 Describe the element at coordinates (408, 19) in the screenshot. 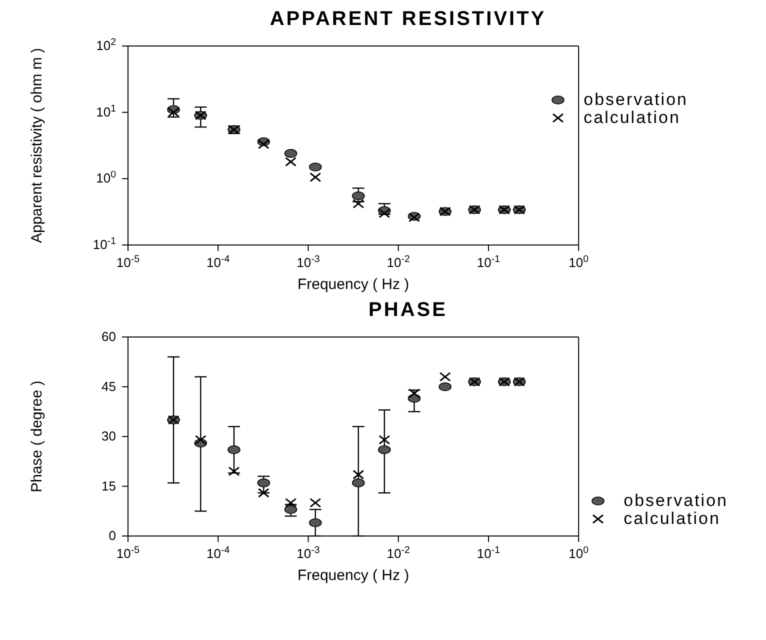

I see `chart-title: APPARENT RESISTIVITY` at that location.